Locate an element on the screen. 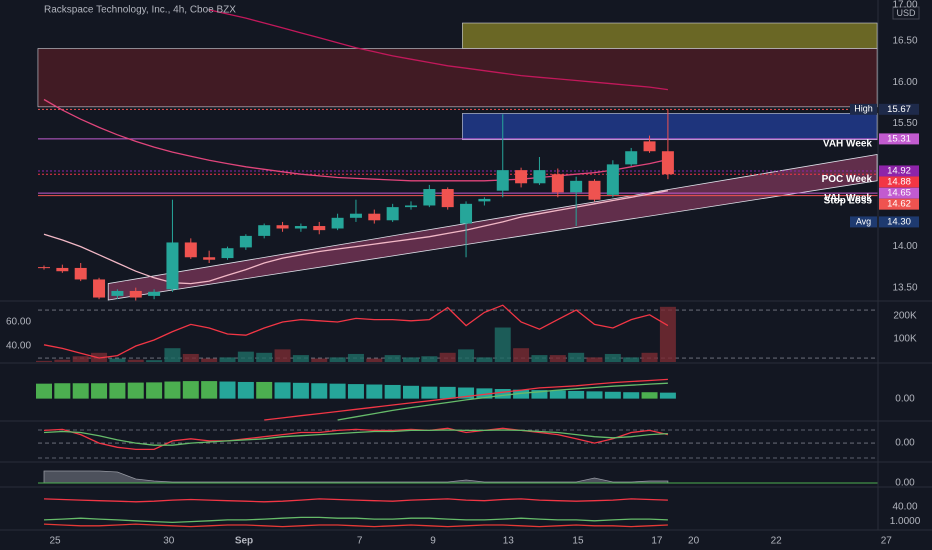 The height and width of the screenshot is (550, 932). level-label: POC Week is located at coordinates (847, 179).